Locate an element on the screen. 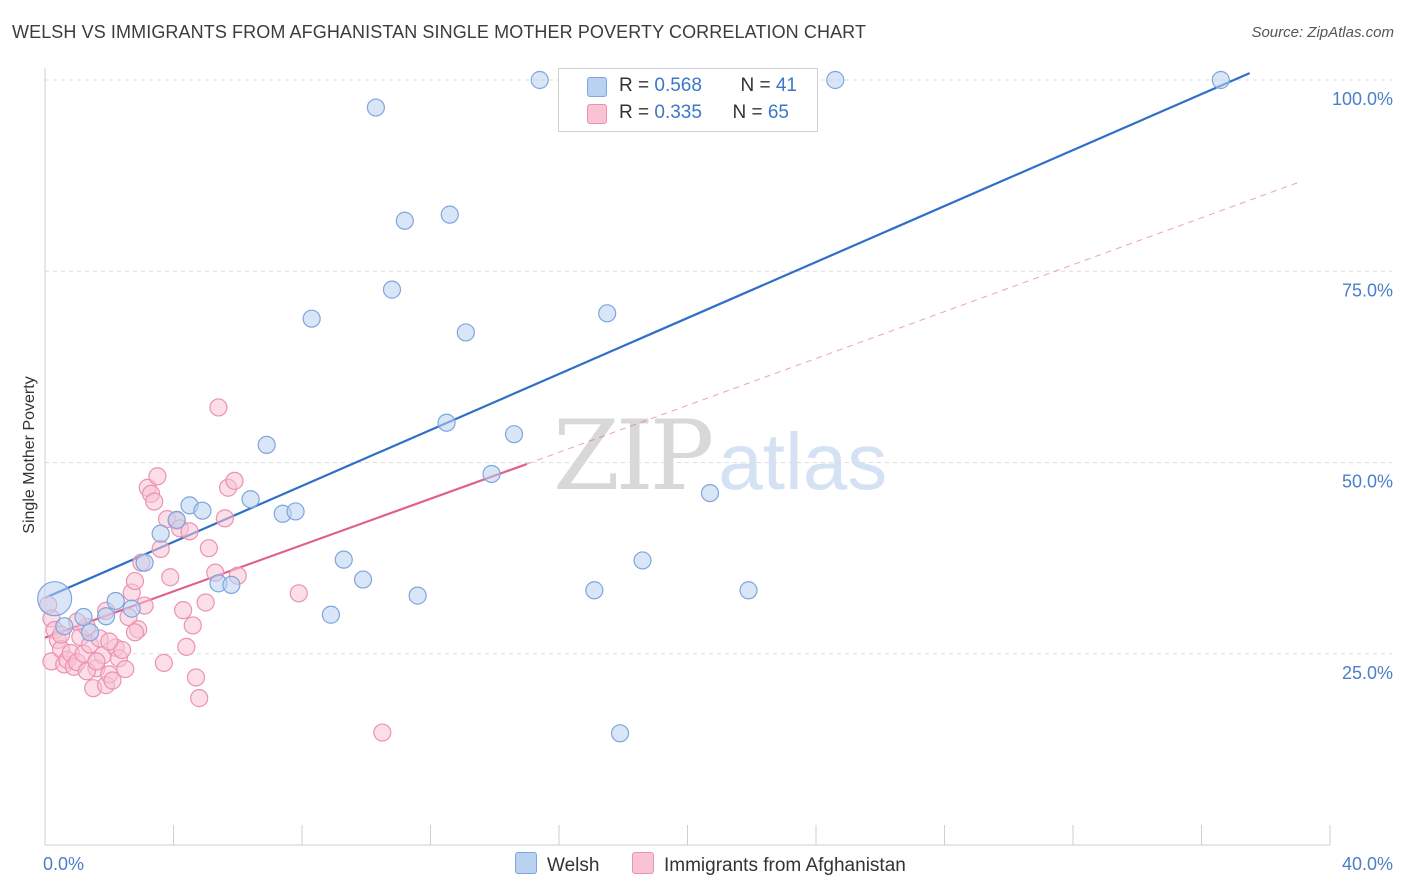 Image resolution: width=1406 pixels, height=892 pixels. legend-item-welsh: Welsh is located at coordinates (557, 864).